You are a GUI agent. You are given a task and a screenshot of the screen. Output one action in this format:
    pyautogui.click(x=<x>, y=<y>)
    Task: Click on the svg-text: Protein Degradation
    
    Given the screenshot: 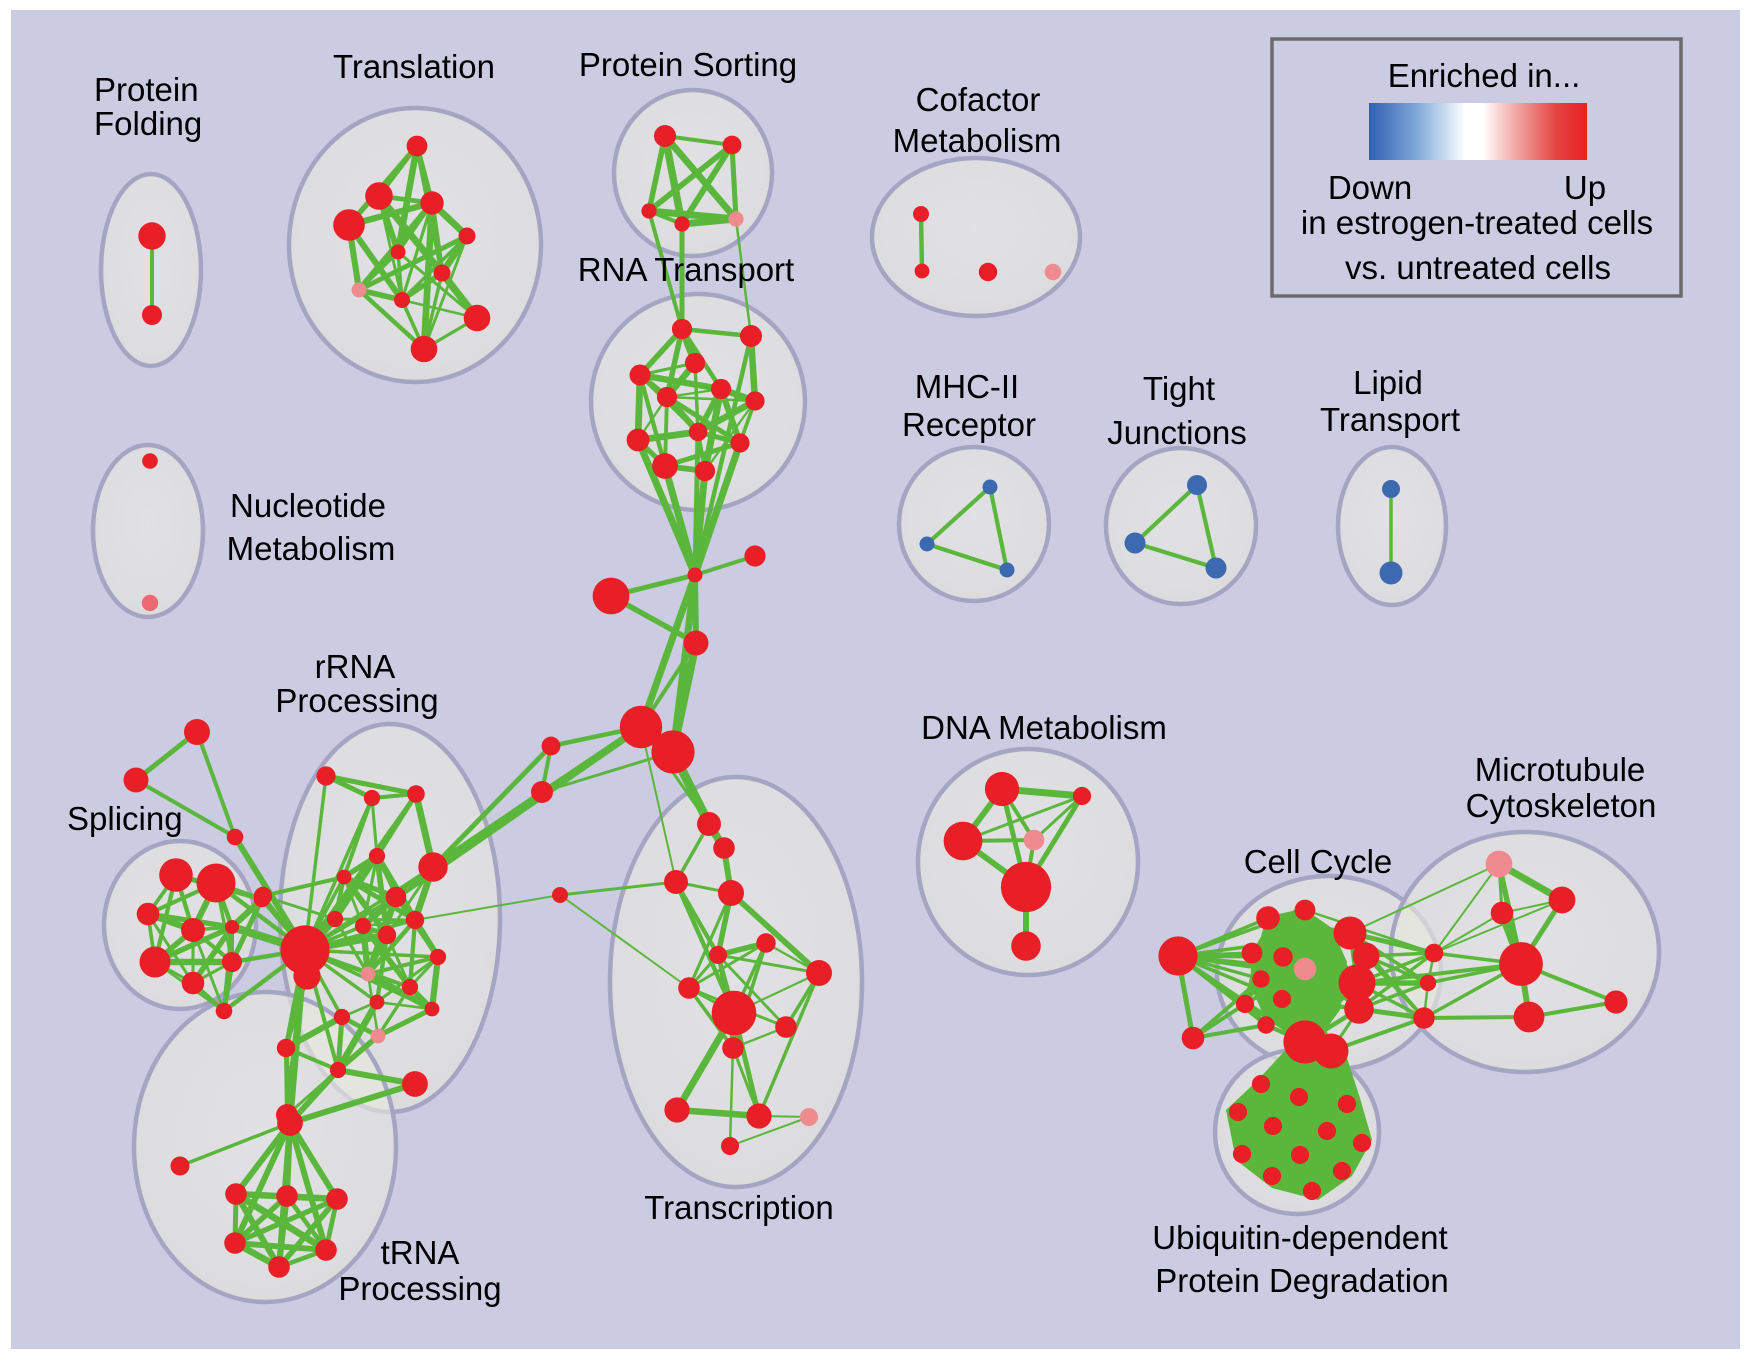 What is the action you would take?
    pyautogui.click(x=1302, y=1280)
    